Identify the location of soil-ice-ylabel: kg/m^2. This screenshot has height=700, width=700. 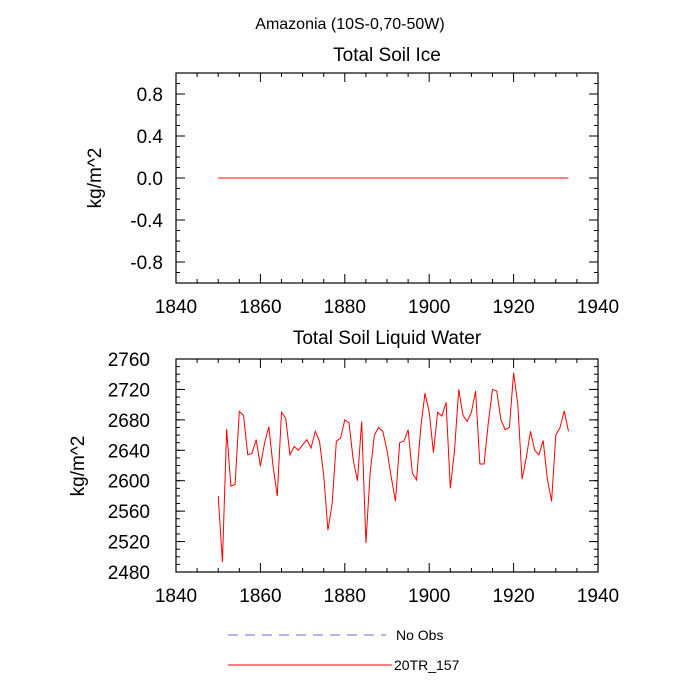
(95, 178).